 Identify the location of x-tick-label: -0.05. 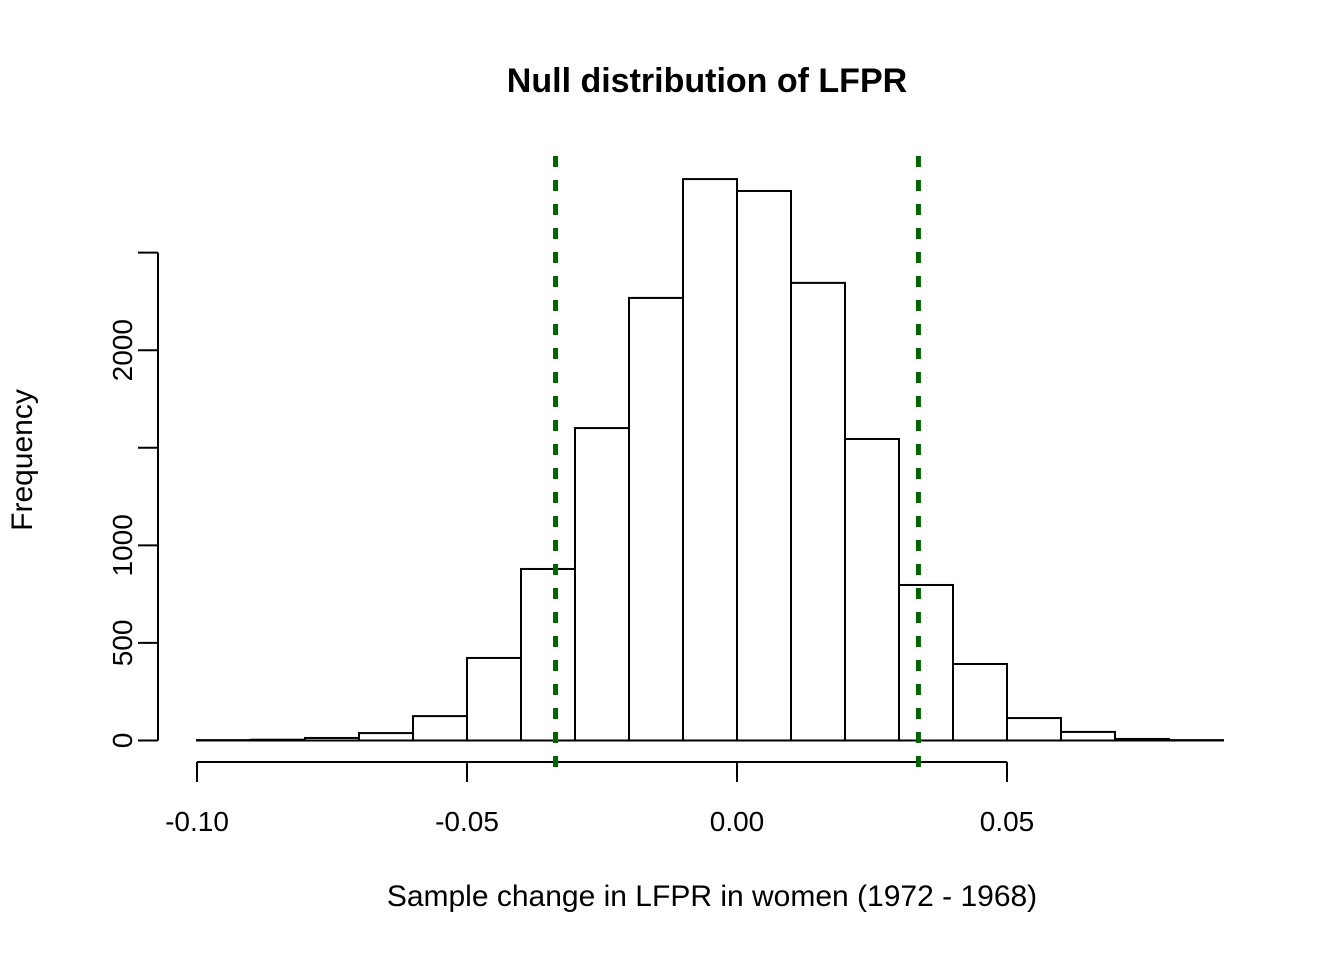
(467, 821).